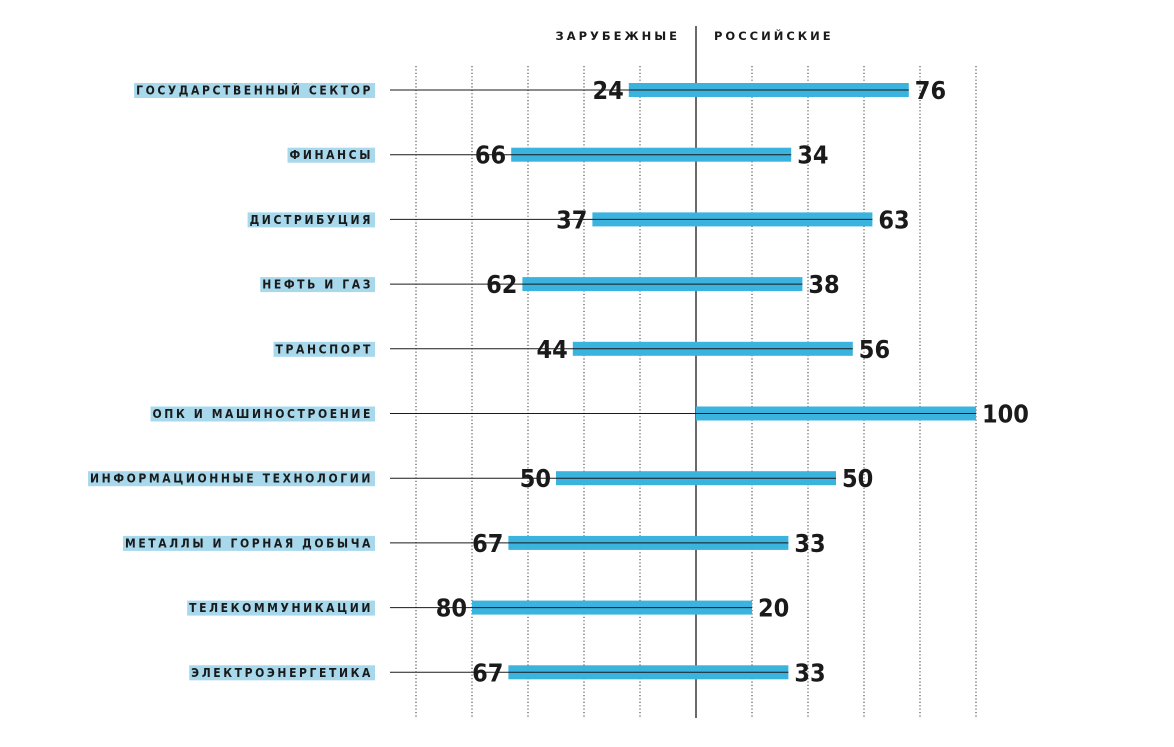 The width and height of the screenshot is (1174, 747). What do you see at coordinates (773, 608) in the screenshot?
I see `value-label-right: 20` at bounding box center [773, 608].